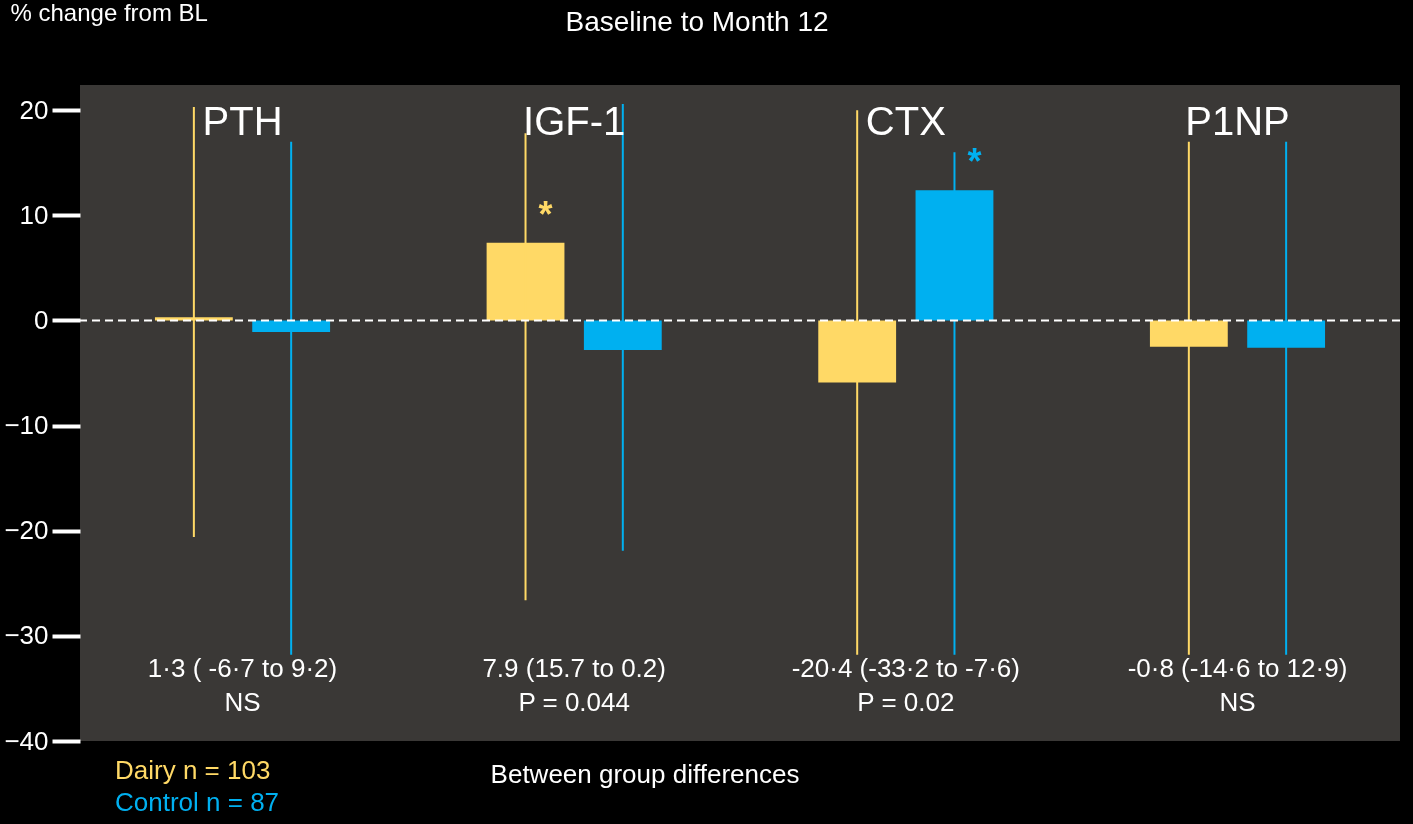 Image resolution: width=1413 pixels, height=824 pixels. Describe the element at coordinates (1237, 668) in the screenshot. I see `annotation: -0·8 (-14·6 to 12·9)` at that location.